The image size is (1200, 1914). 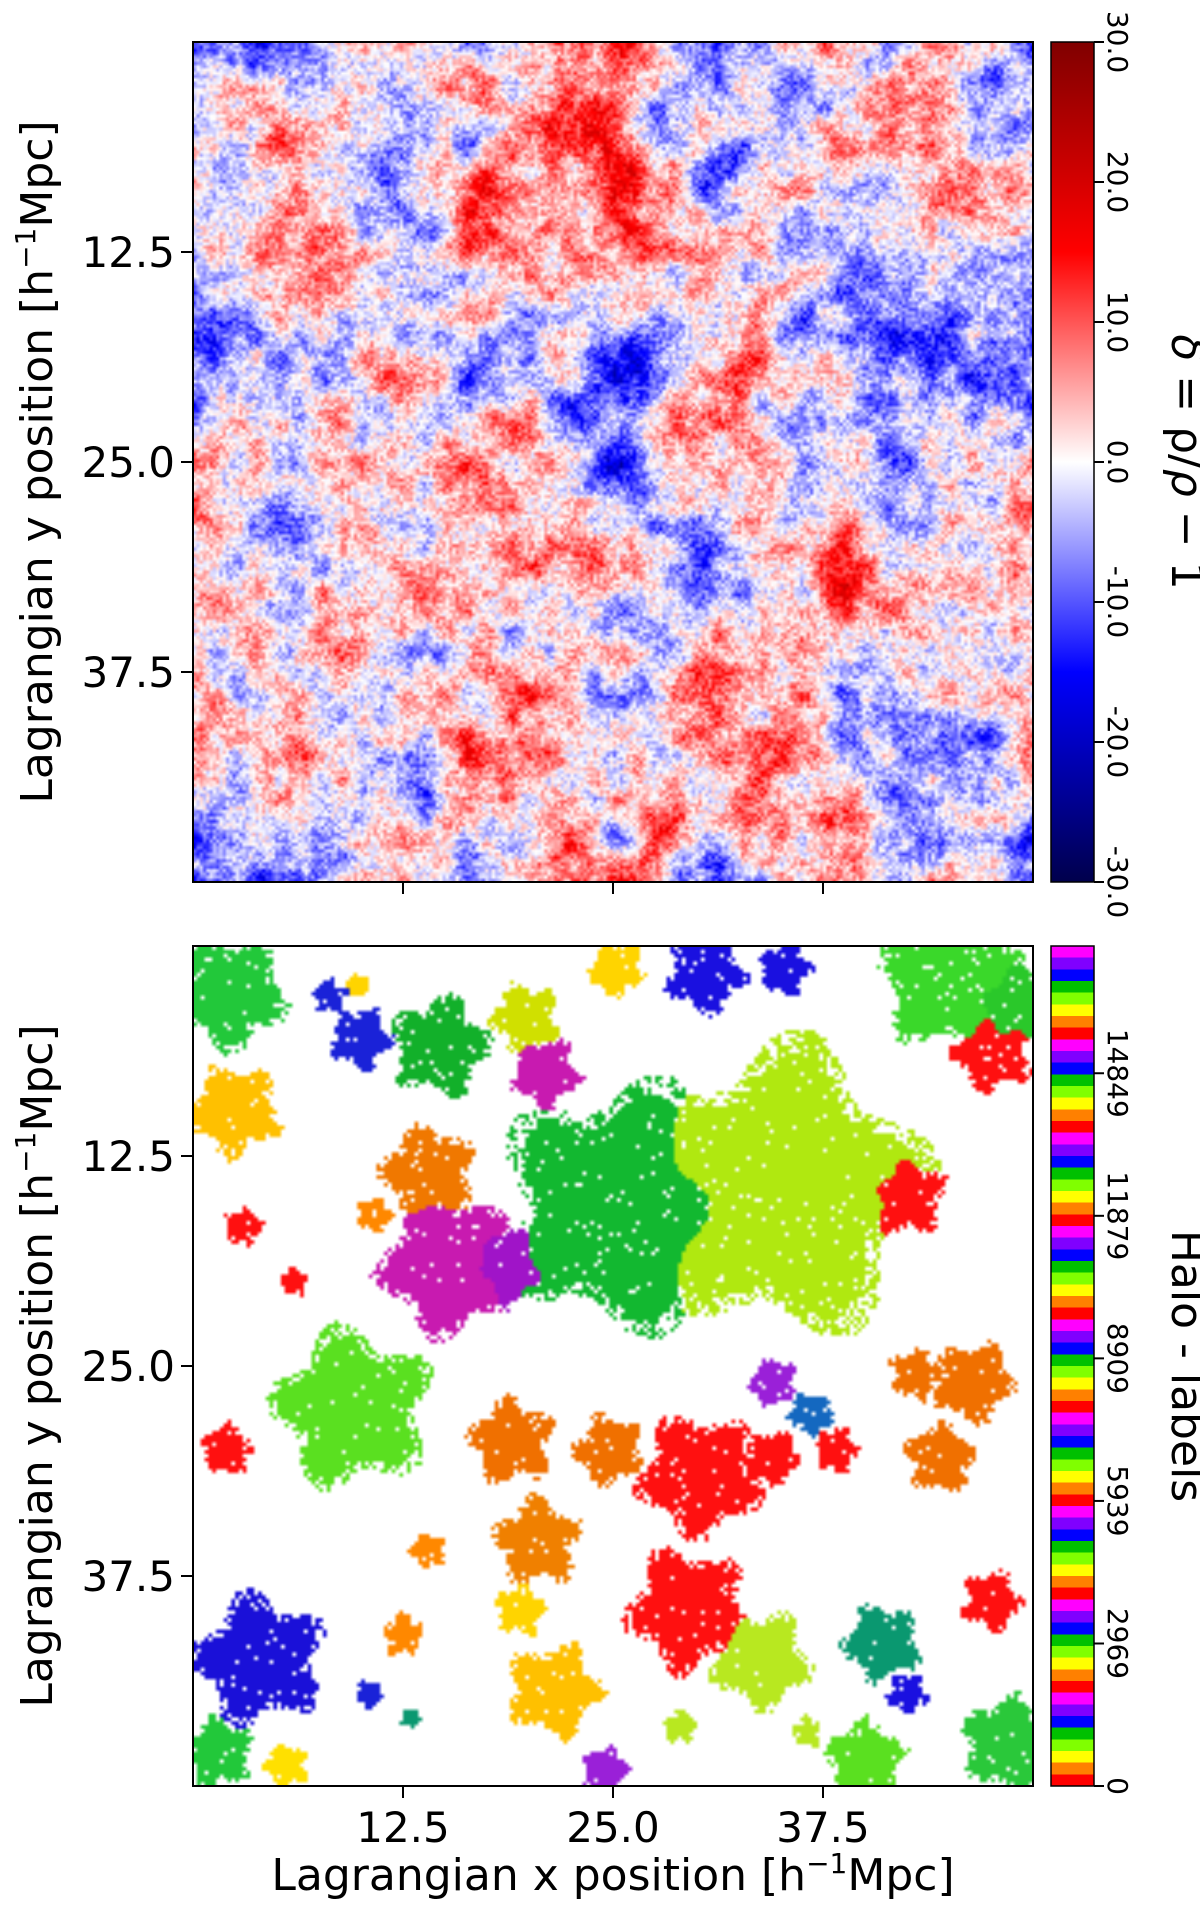 I want to click on colorbar-tick-label: 8909, so click(x=1117, y=1358).